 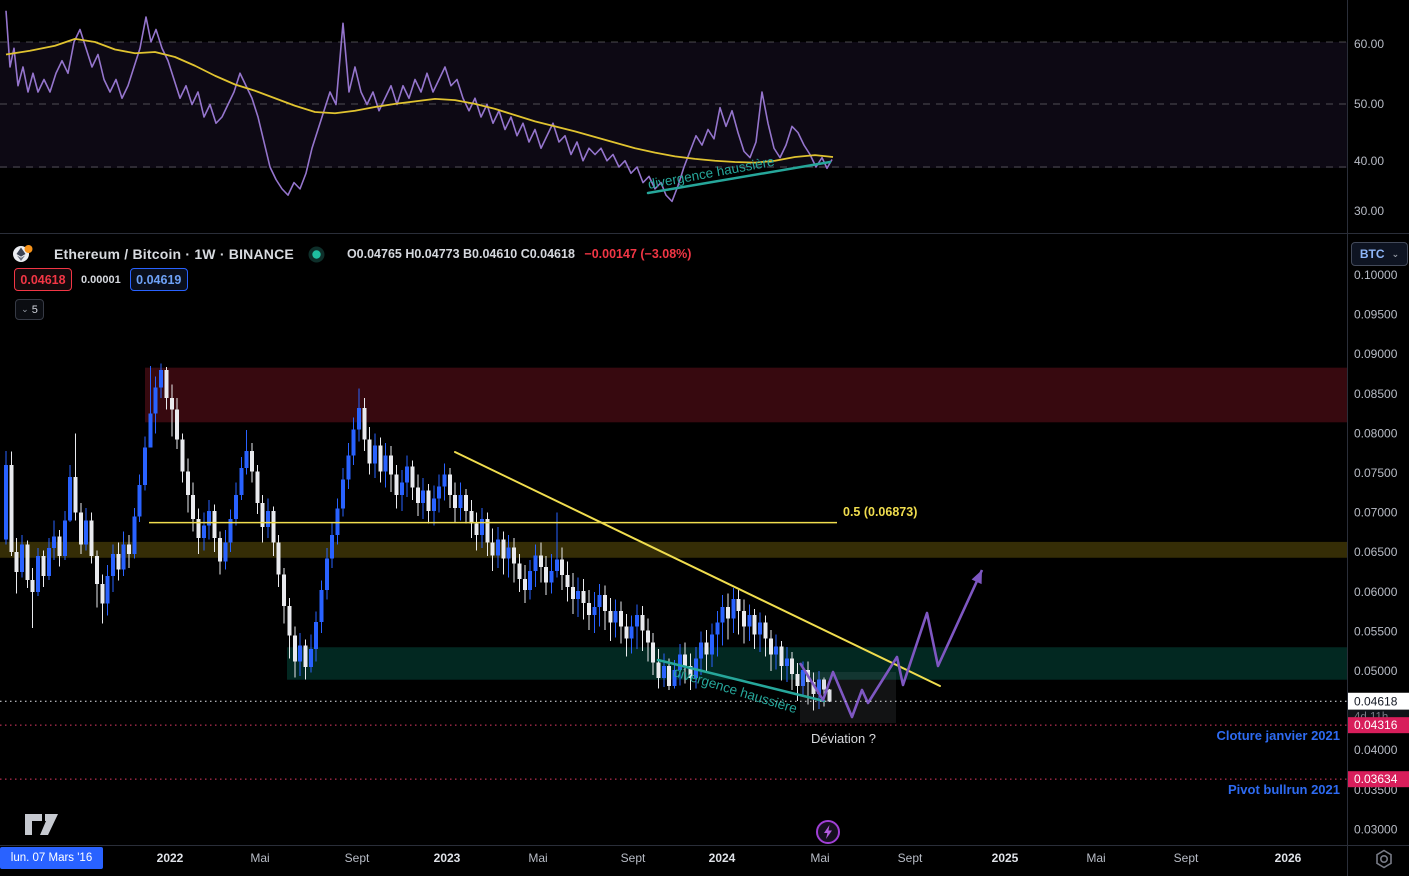 What do you see at coordinates (848, 697) in the screenshot?
I see `highlight-box` at bounding box center [848, 697].